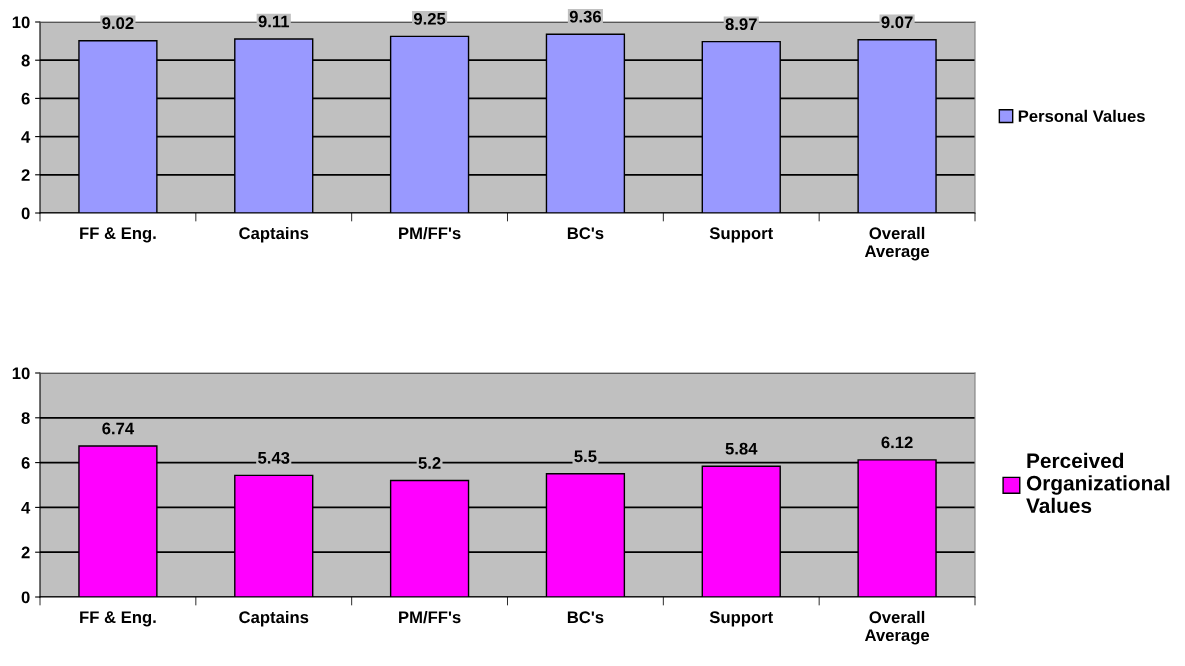  I want to click on data-label: 5.84, so click(741, 448).